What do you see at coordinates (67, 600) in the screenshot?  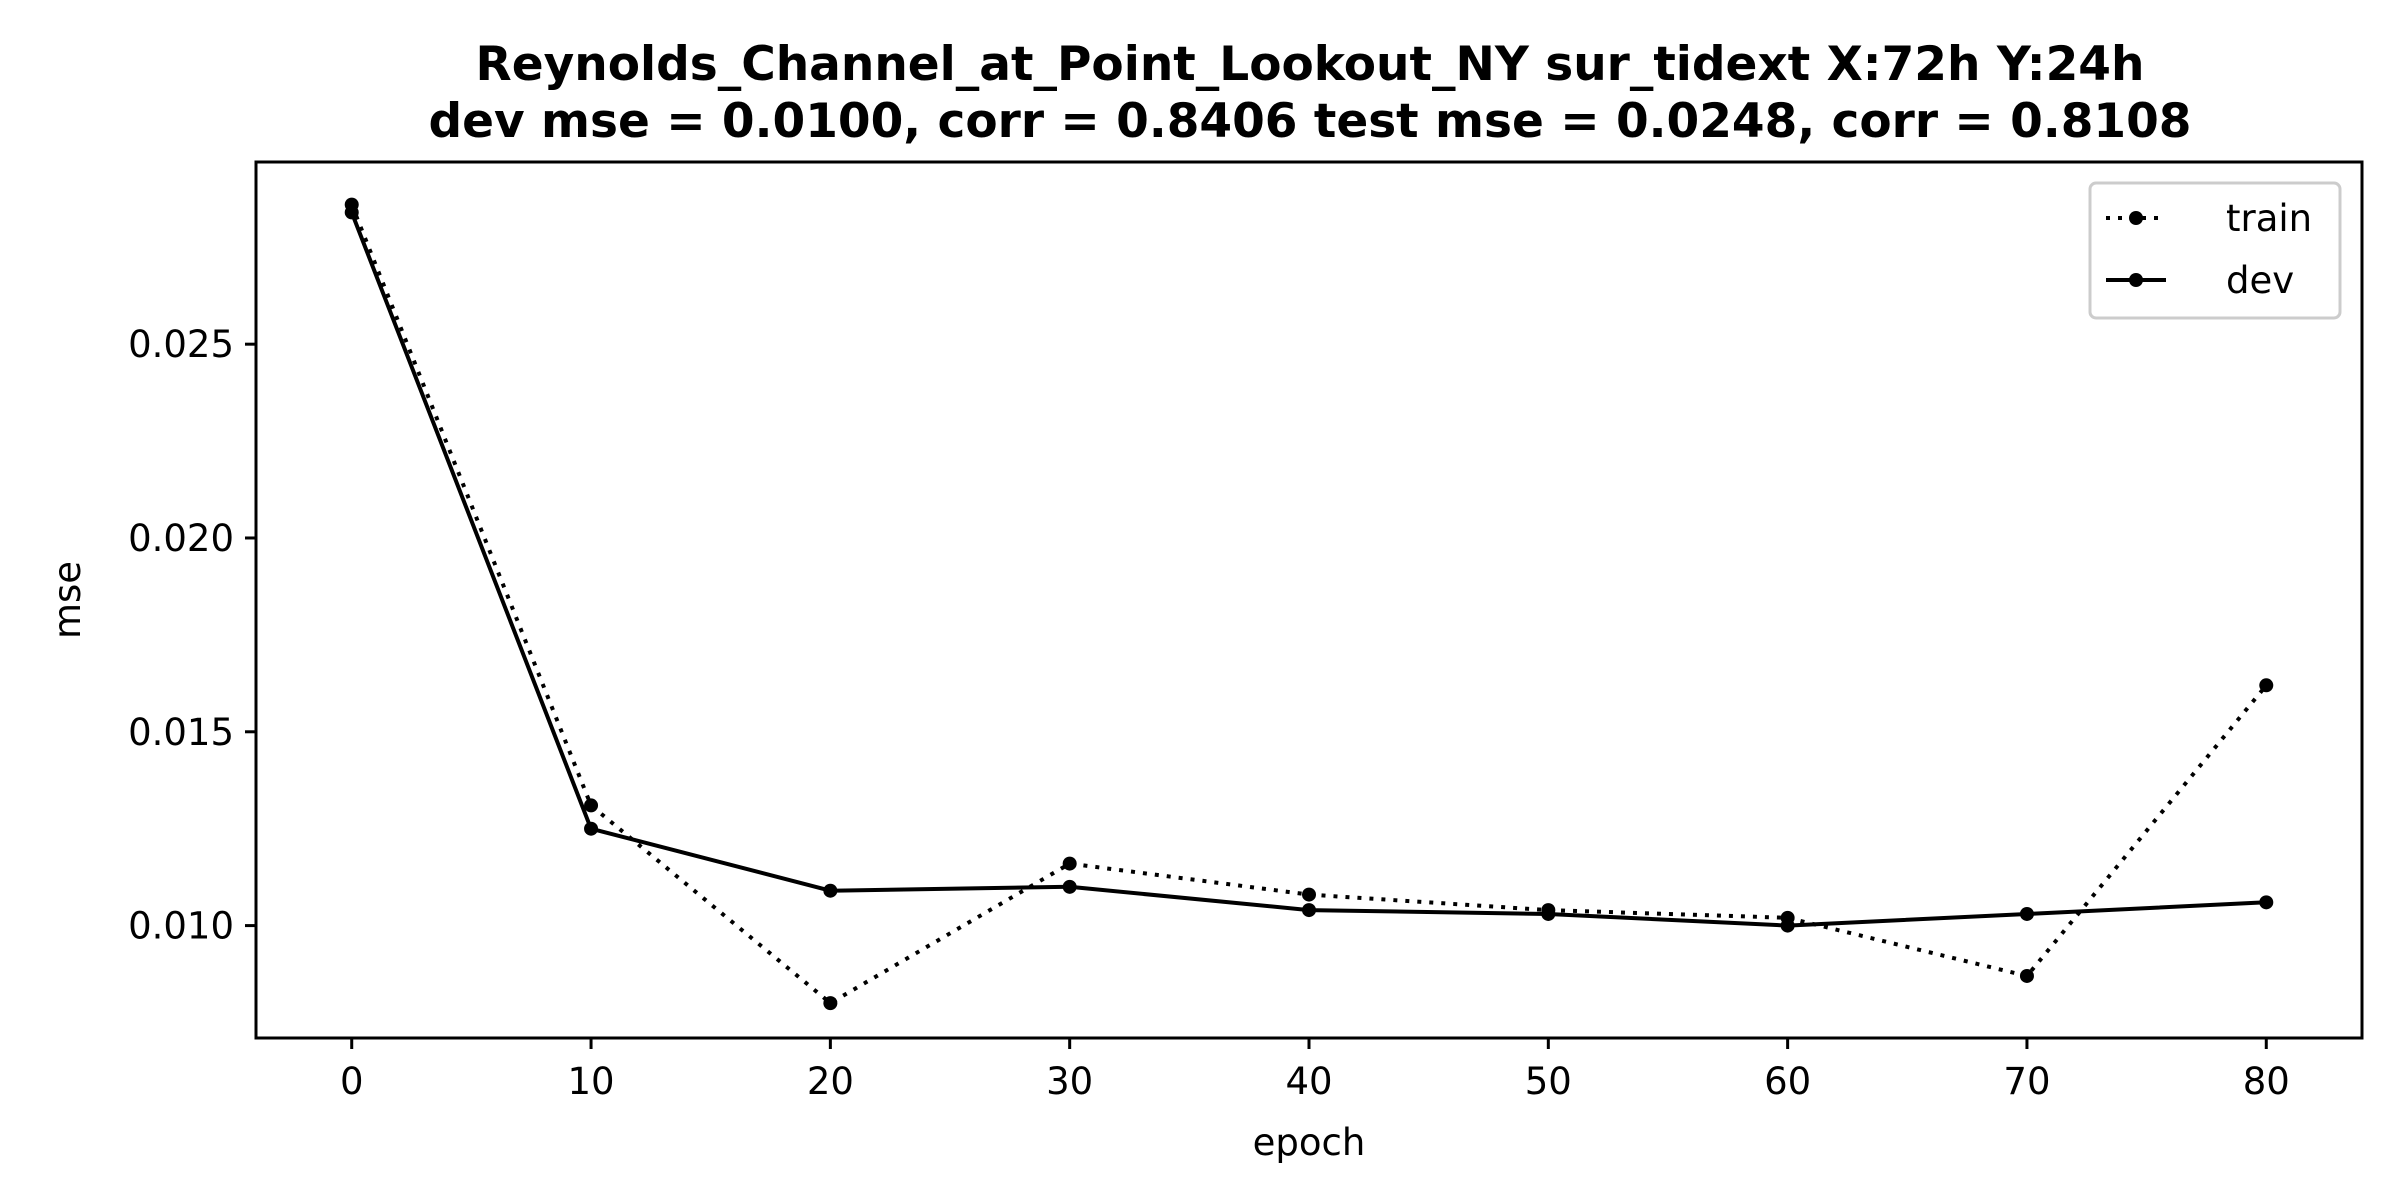 I see `y-axis-label: mse` at bounding box center [67, 600].